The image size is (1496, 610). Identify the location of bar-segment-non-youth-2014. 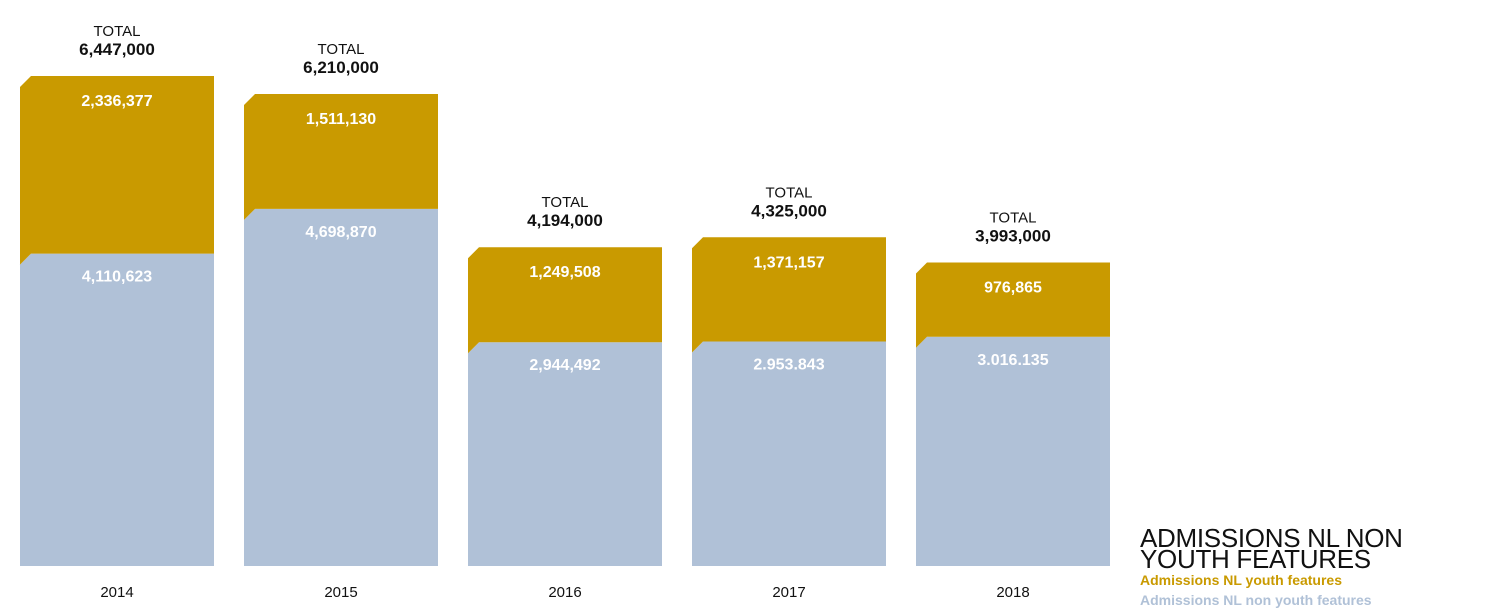
(117, 409).